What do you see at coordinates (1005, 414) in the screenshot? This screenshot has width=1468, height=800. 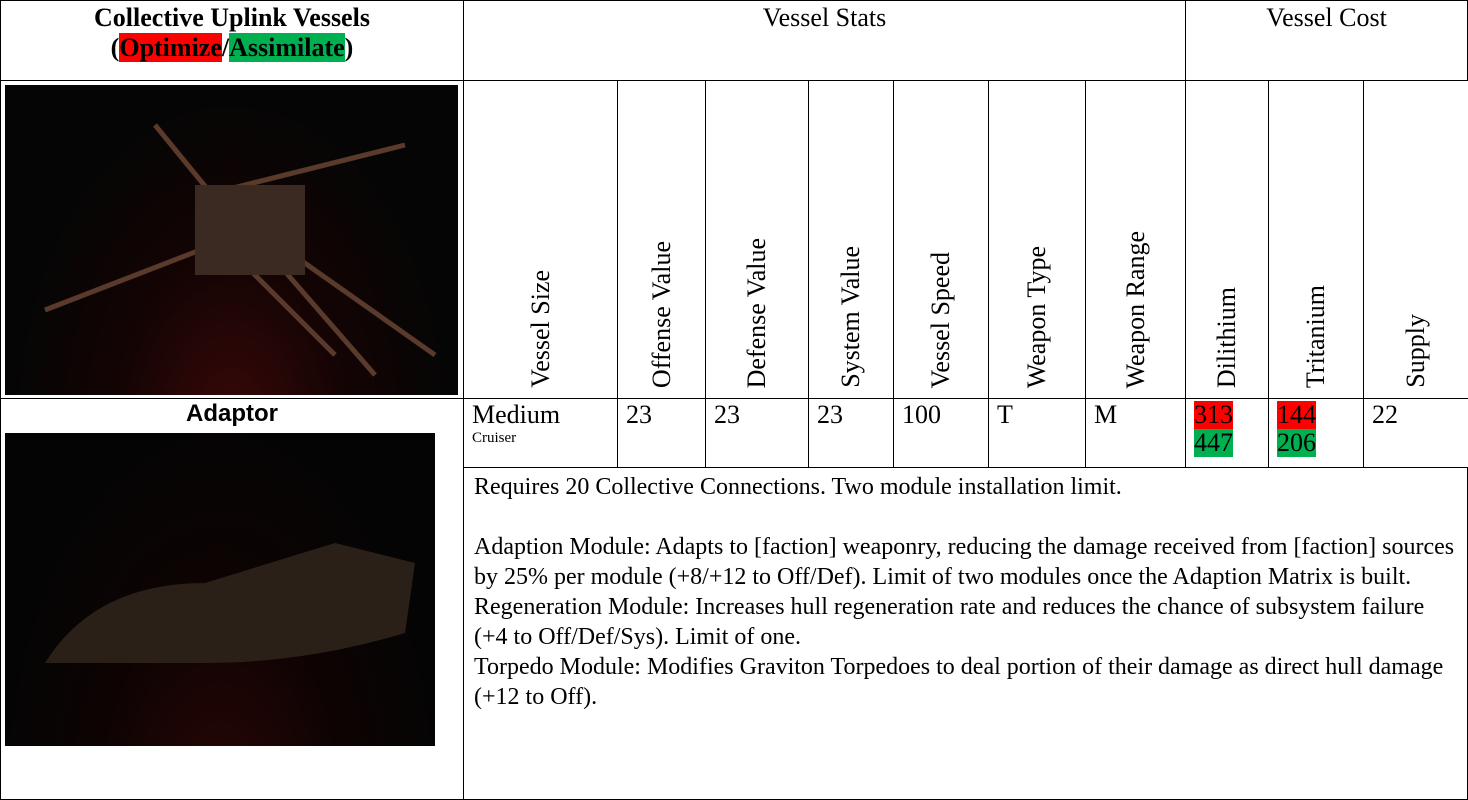 I see `weapon-type-value: T` at bounding box center [1005, 414].